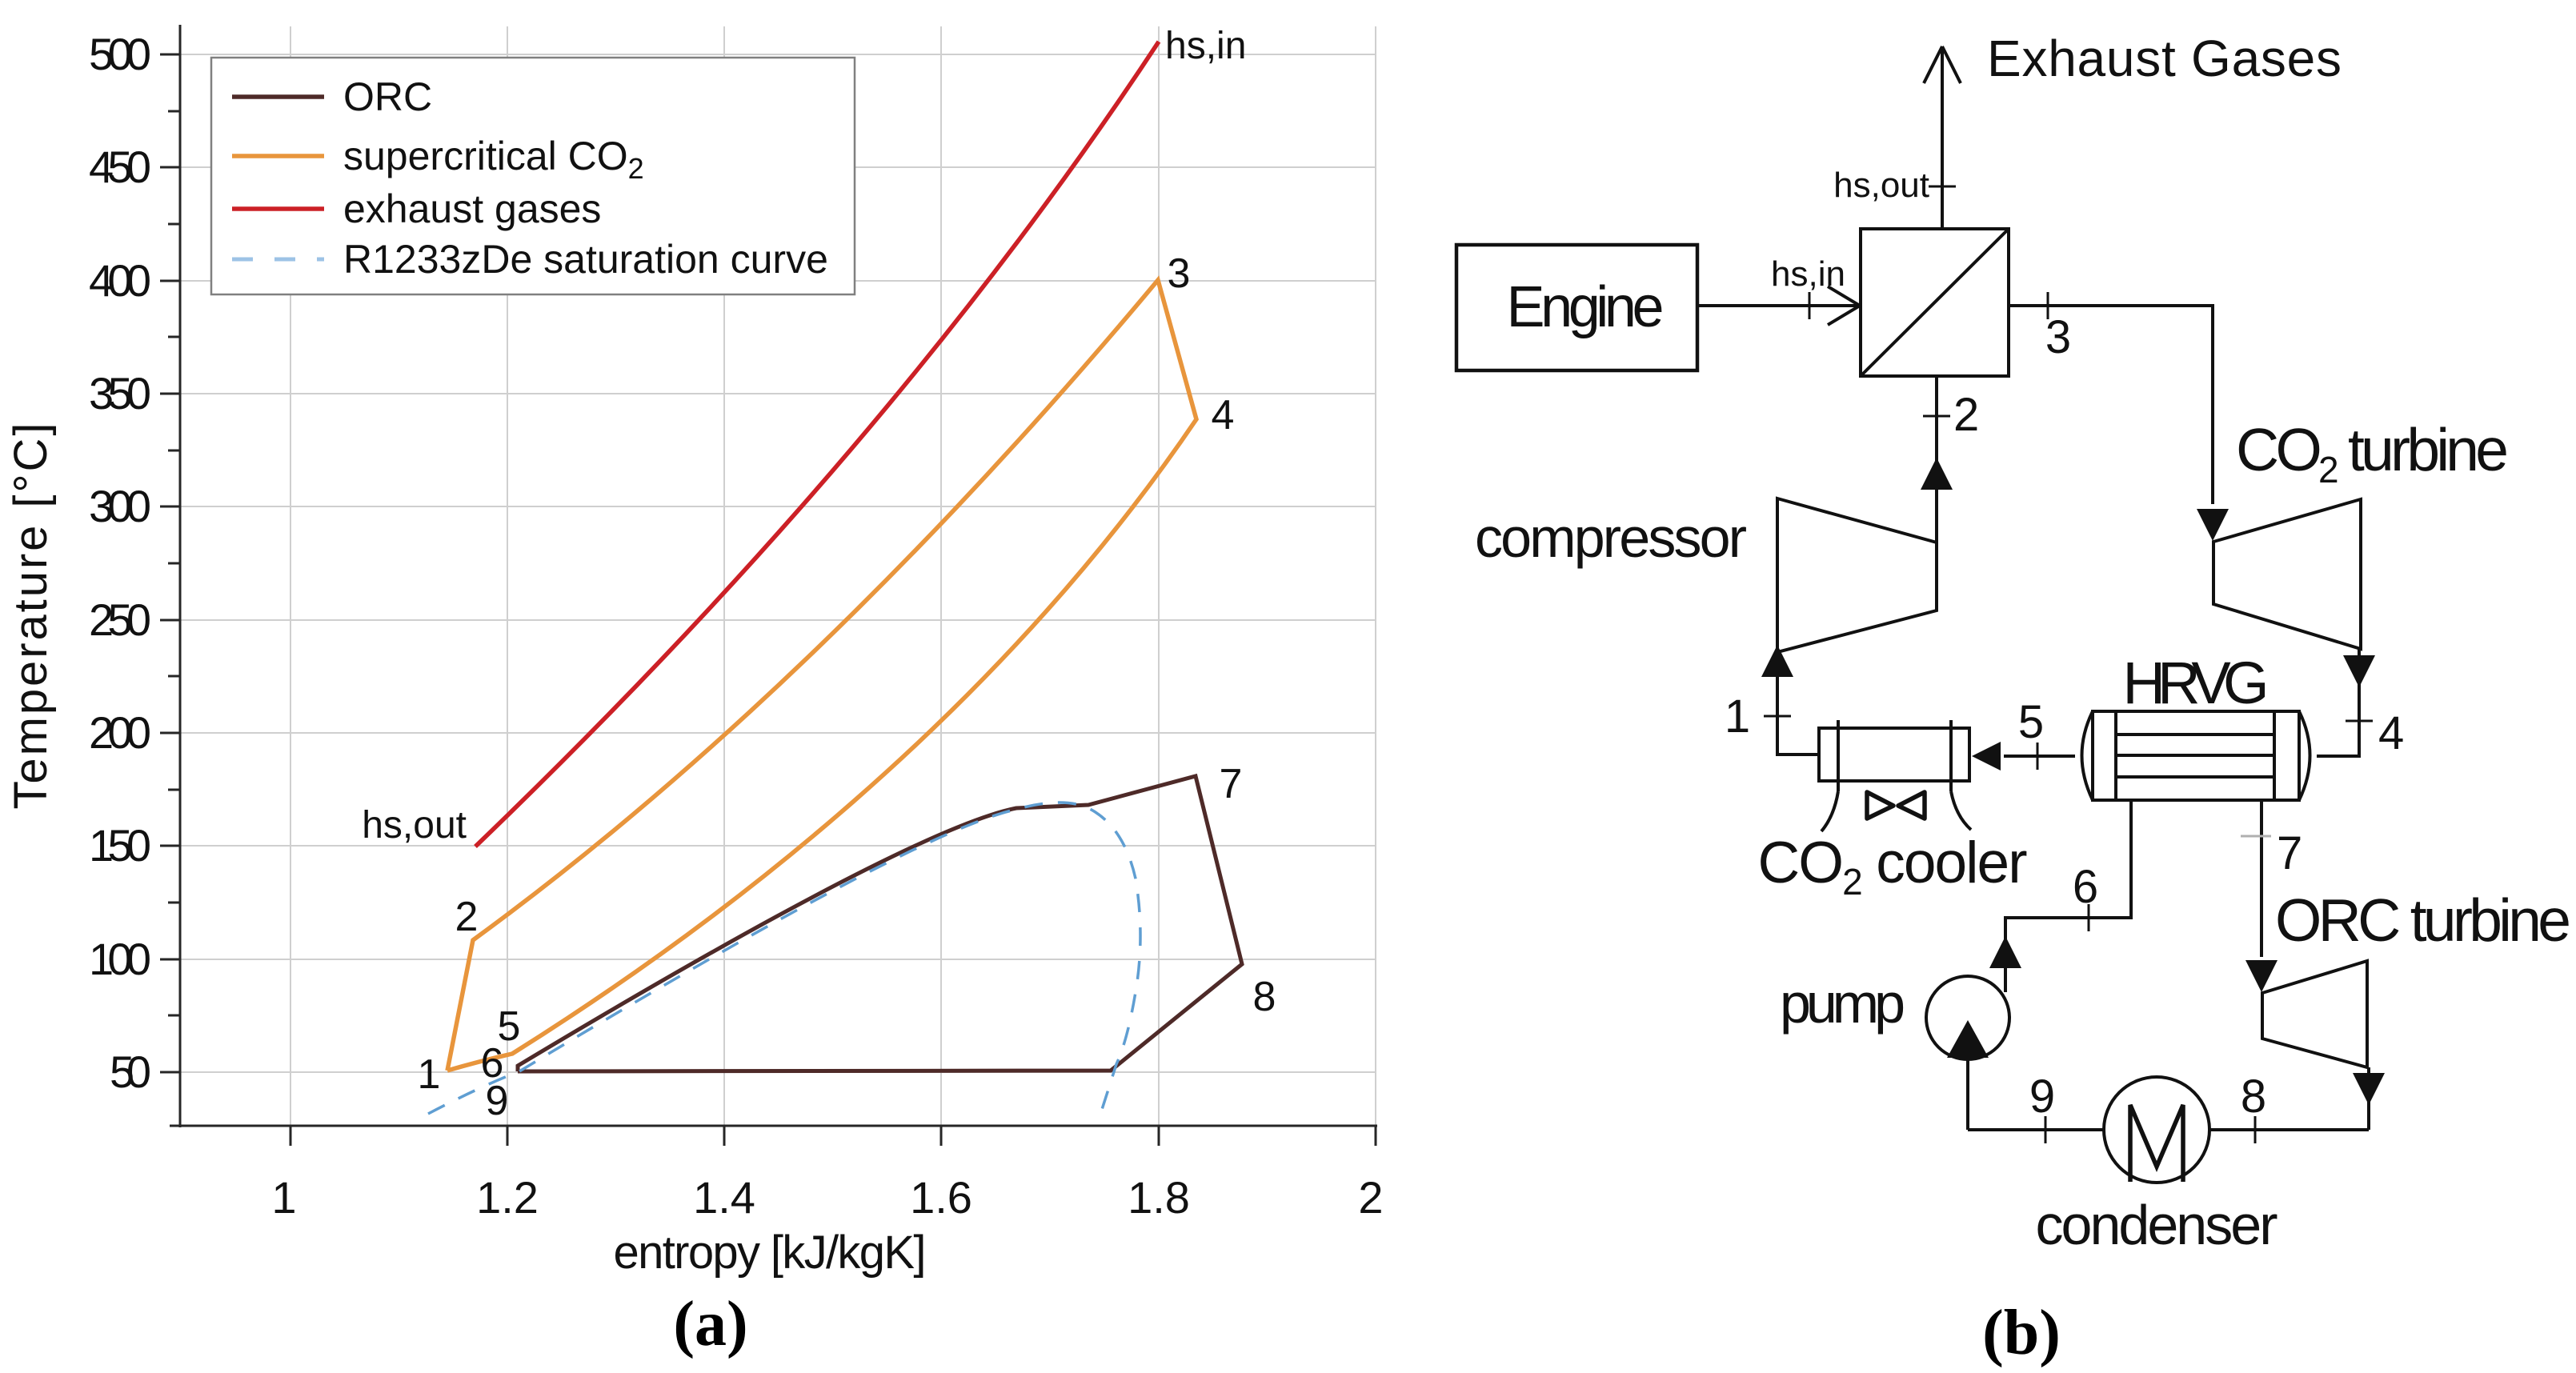  What do you see at coordinates (2164, 59) in the screenshot?
I see `svg-text: Exhaust Gases` at bounding box center [2164, 59].